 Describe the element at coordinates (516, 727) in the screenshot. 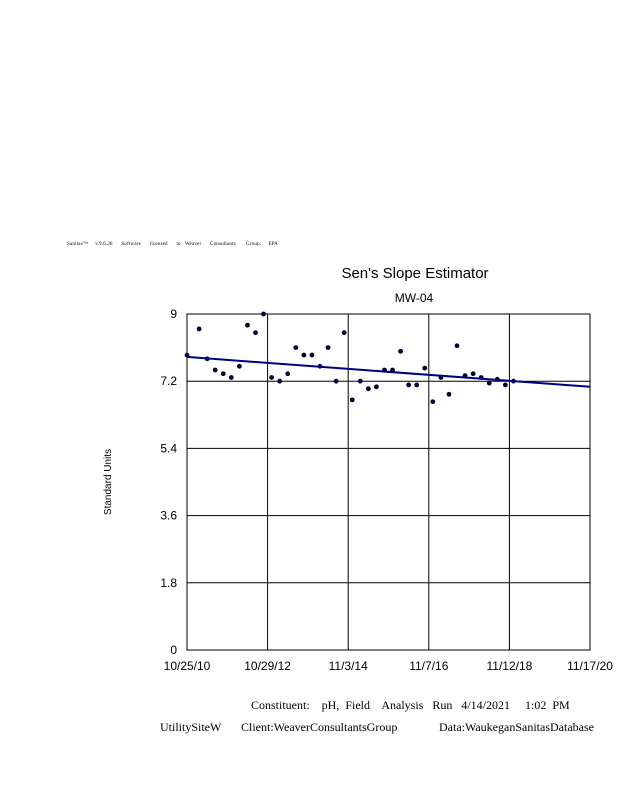

I see `footer-data: Data:WaukeganSanitasDatabase` at that location.